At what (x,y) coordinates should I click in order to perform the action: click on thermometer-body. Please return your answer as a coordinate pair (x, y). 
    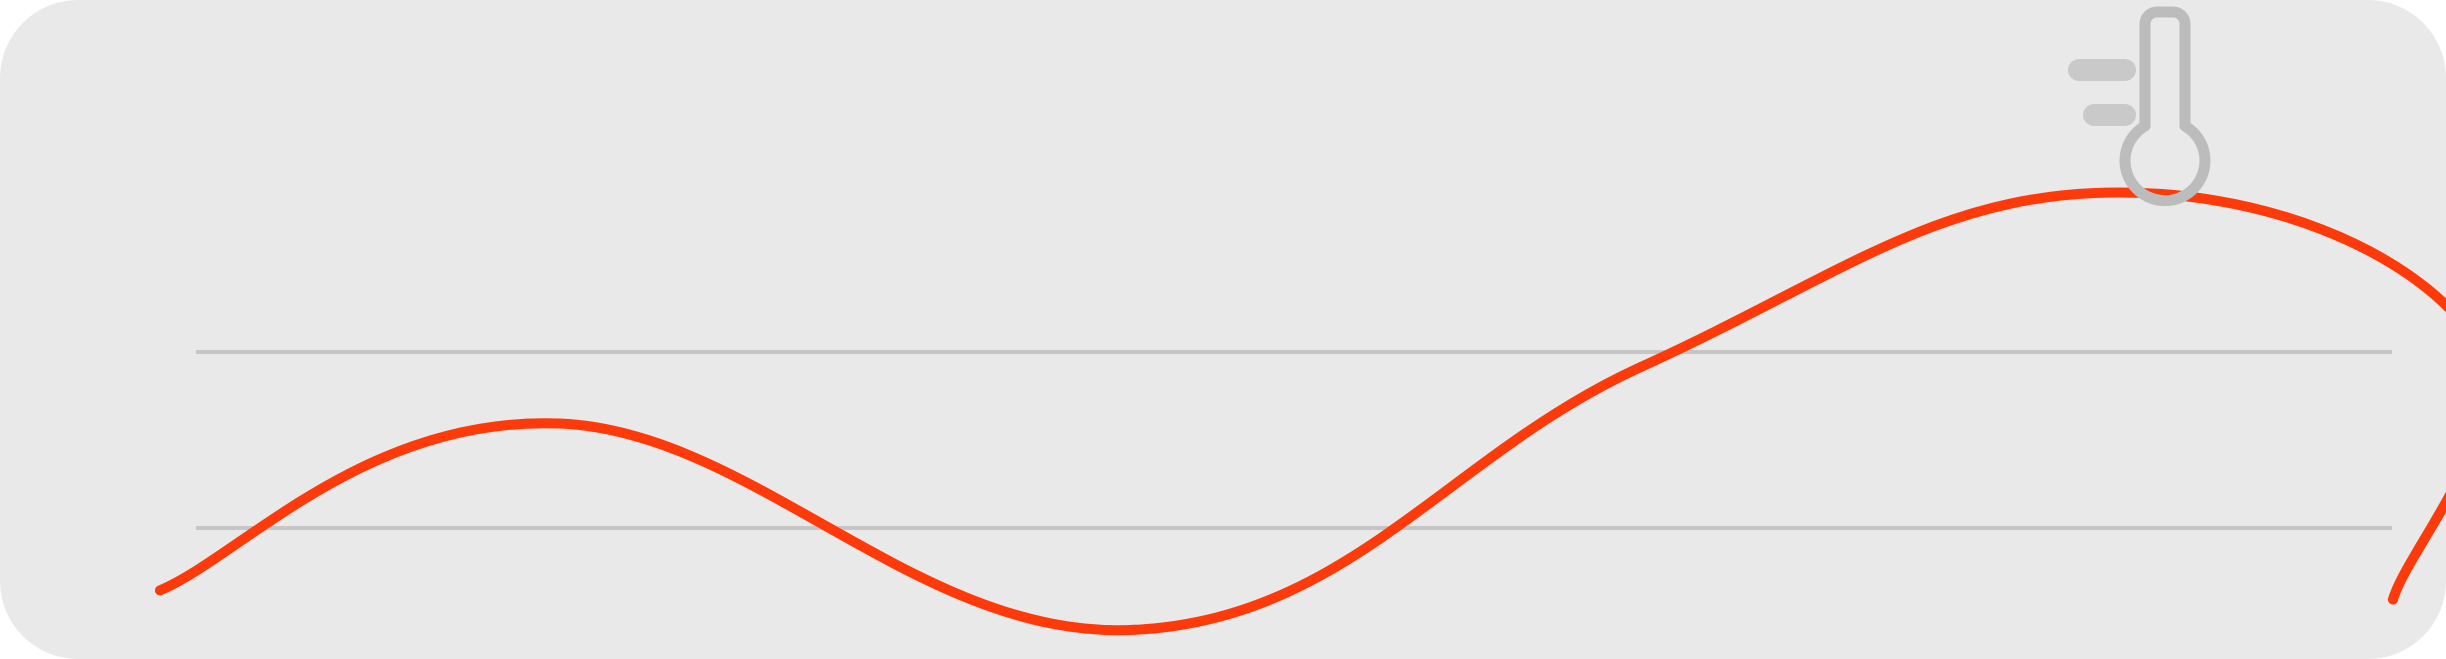
    Looking at the image, I should click on (2165, 106).